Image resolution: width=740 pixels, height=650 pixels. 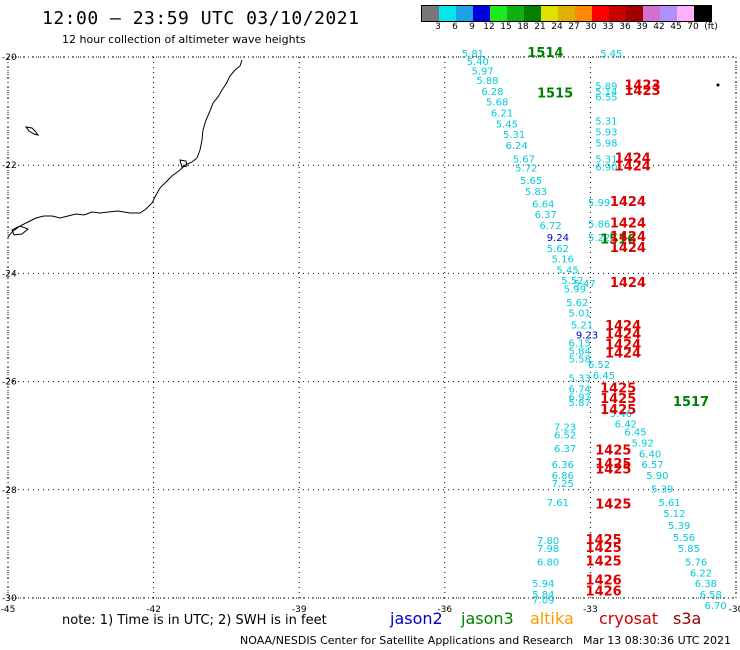 What do you see at coordinates (557, 27) in the screenshot?
I see `legend-tick: 24` at bounding box center [557, 27].